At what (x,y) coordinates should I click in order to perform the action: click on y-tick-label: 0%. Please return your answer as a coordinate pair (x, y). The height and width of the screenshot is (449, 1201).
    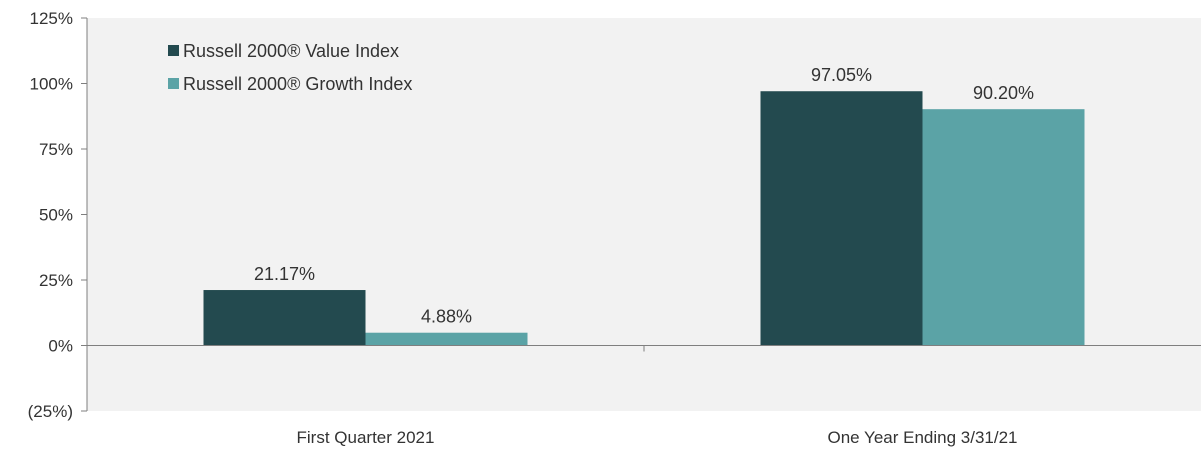
    Looking at the image, I should click on (60, 346).